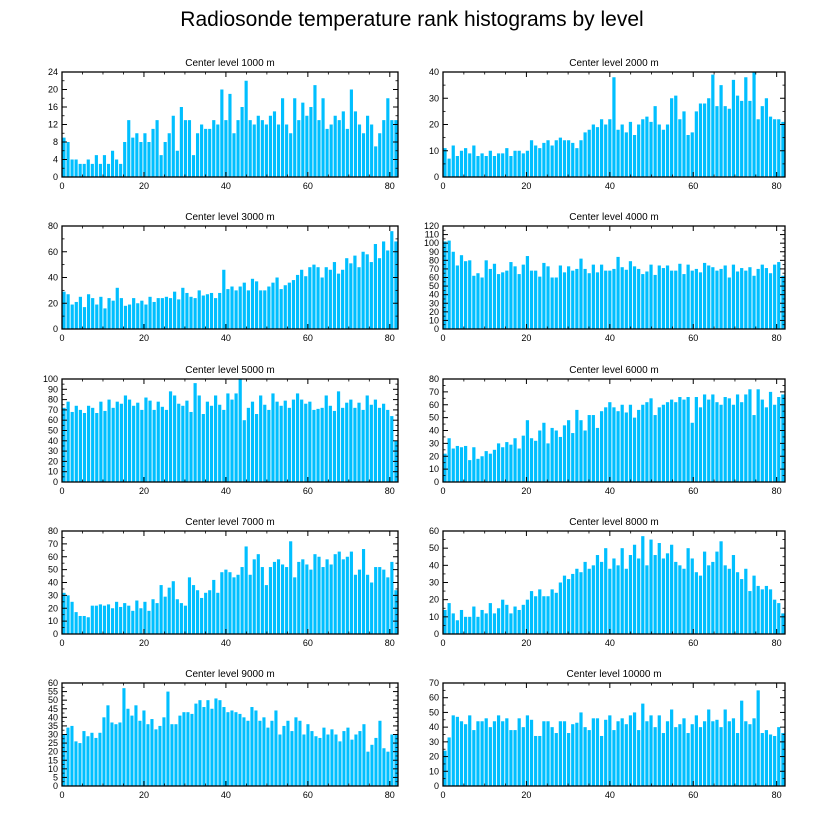  What do you see at coordinates (53, 709) in the screenshot?
I see `y-tick-label: 45` at bounding box center [53, 709].